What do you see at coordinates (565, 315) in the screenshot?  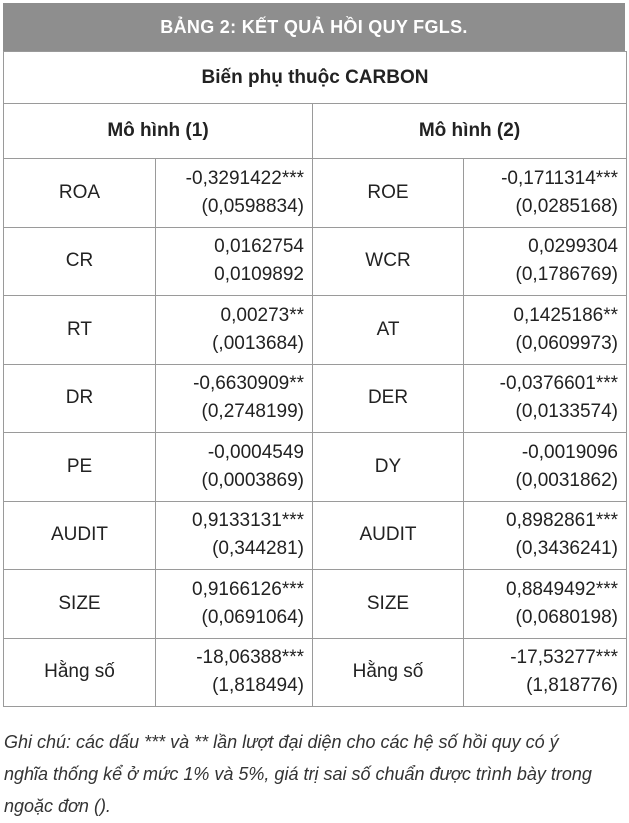 I see `coefficient: 0,1425186**` at bounding box center [565, 315].